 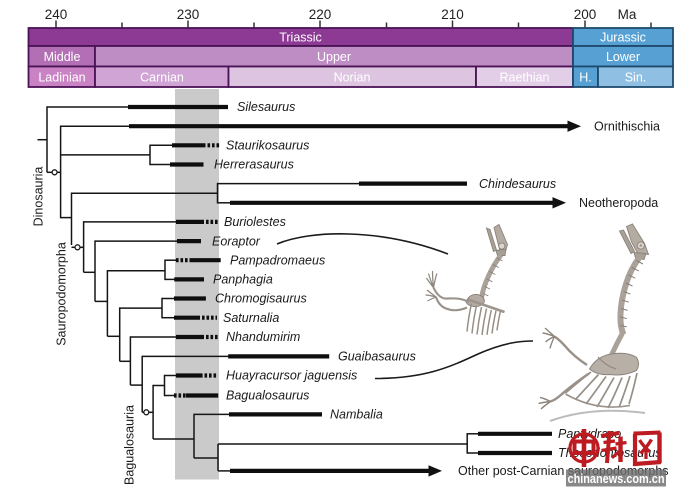 I want to click on svg-text: Guaibasaurus, so click(x=377, y=357).